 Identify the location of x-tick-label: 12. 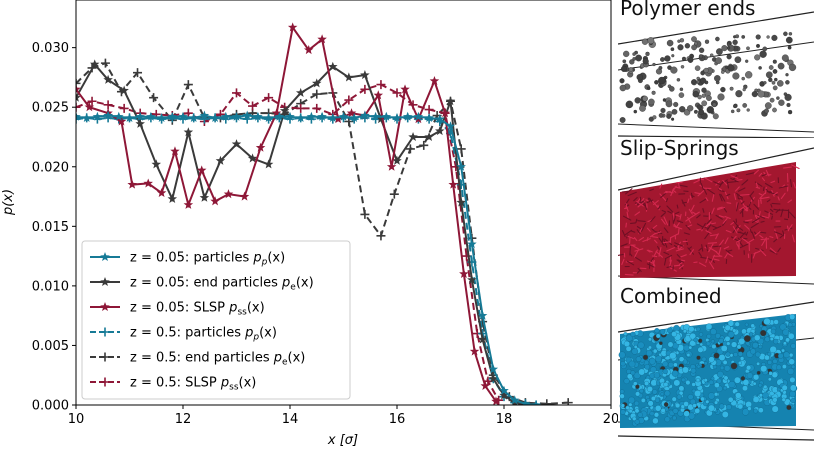
(183, 419).